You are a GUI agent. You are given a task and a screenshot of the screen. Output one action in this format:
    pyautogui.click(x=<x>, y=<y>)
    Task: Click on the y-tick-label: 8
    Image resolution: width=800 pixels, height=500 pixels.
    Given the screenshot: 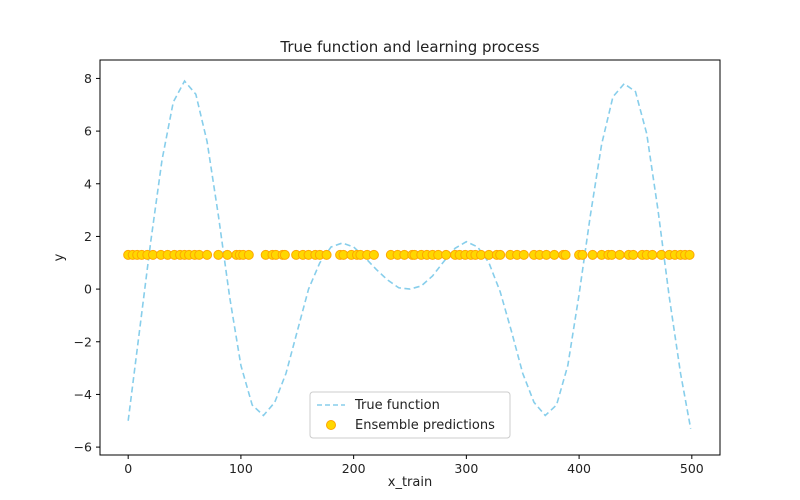 What is the action you would take?
    pyautogui.click(x=88, y=78)
    